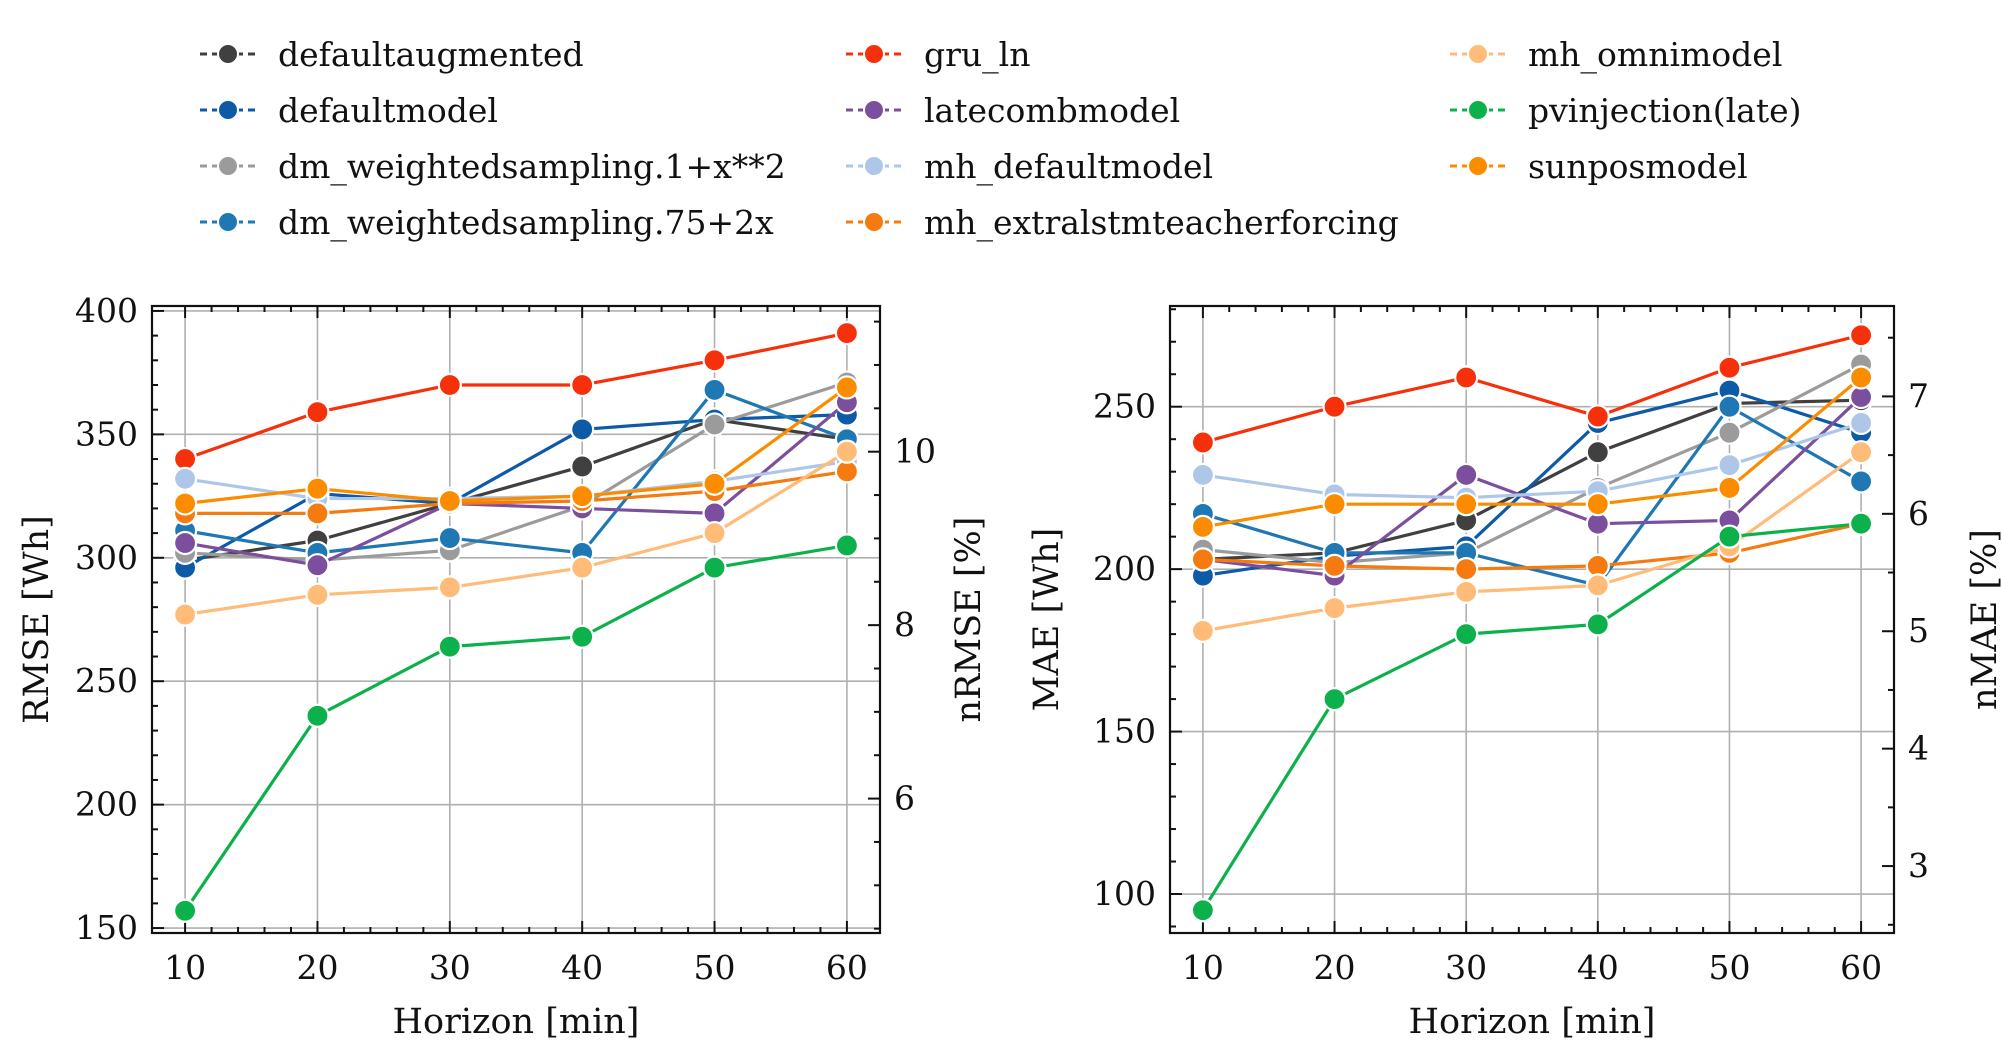 This screenshot has width=2002, height=1055. Describe the element at coordinates (1124, 893) in the screenshot. I see `y-tick-label: 100` at that location.